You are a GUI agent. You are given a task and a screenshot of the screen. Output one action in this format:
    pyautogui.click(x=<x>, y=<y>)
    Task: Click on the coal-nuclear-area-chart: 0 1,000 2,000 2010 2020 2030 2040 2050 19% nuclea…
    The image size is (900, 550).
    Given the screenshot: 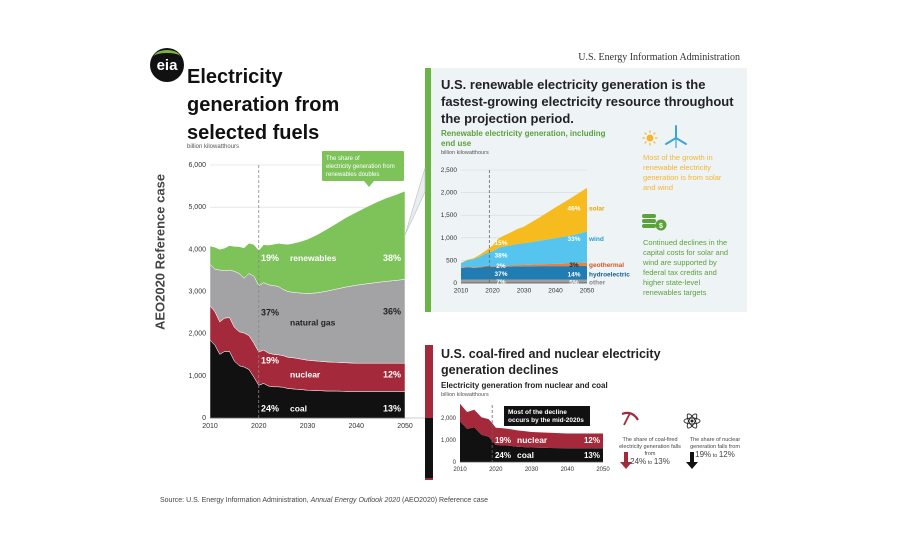 What is the action you would take?
    pyautogui.click(x=525, y=438)
    